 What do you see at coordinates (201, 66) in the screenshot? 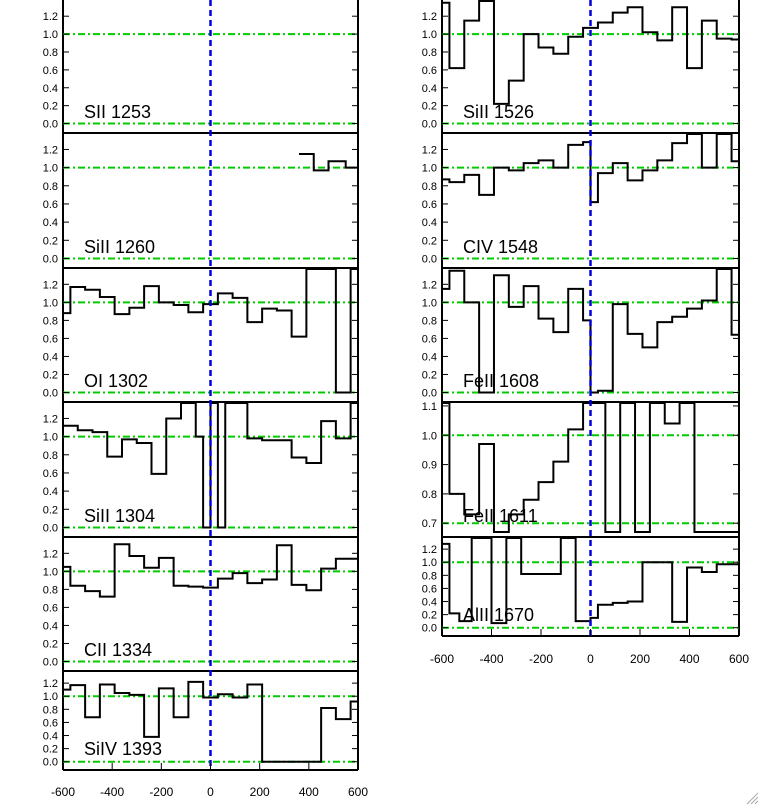
I see `panel-sii-1253: 0.0 0.2 0.4 0.6 0.8 1.0 1.2 SII 1253` at bounding box center [201, 66].